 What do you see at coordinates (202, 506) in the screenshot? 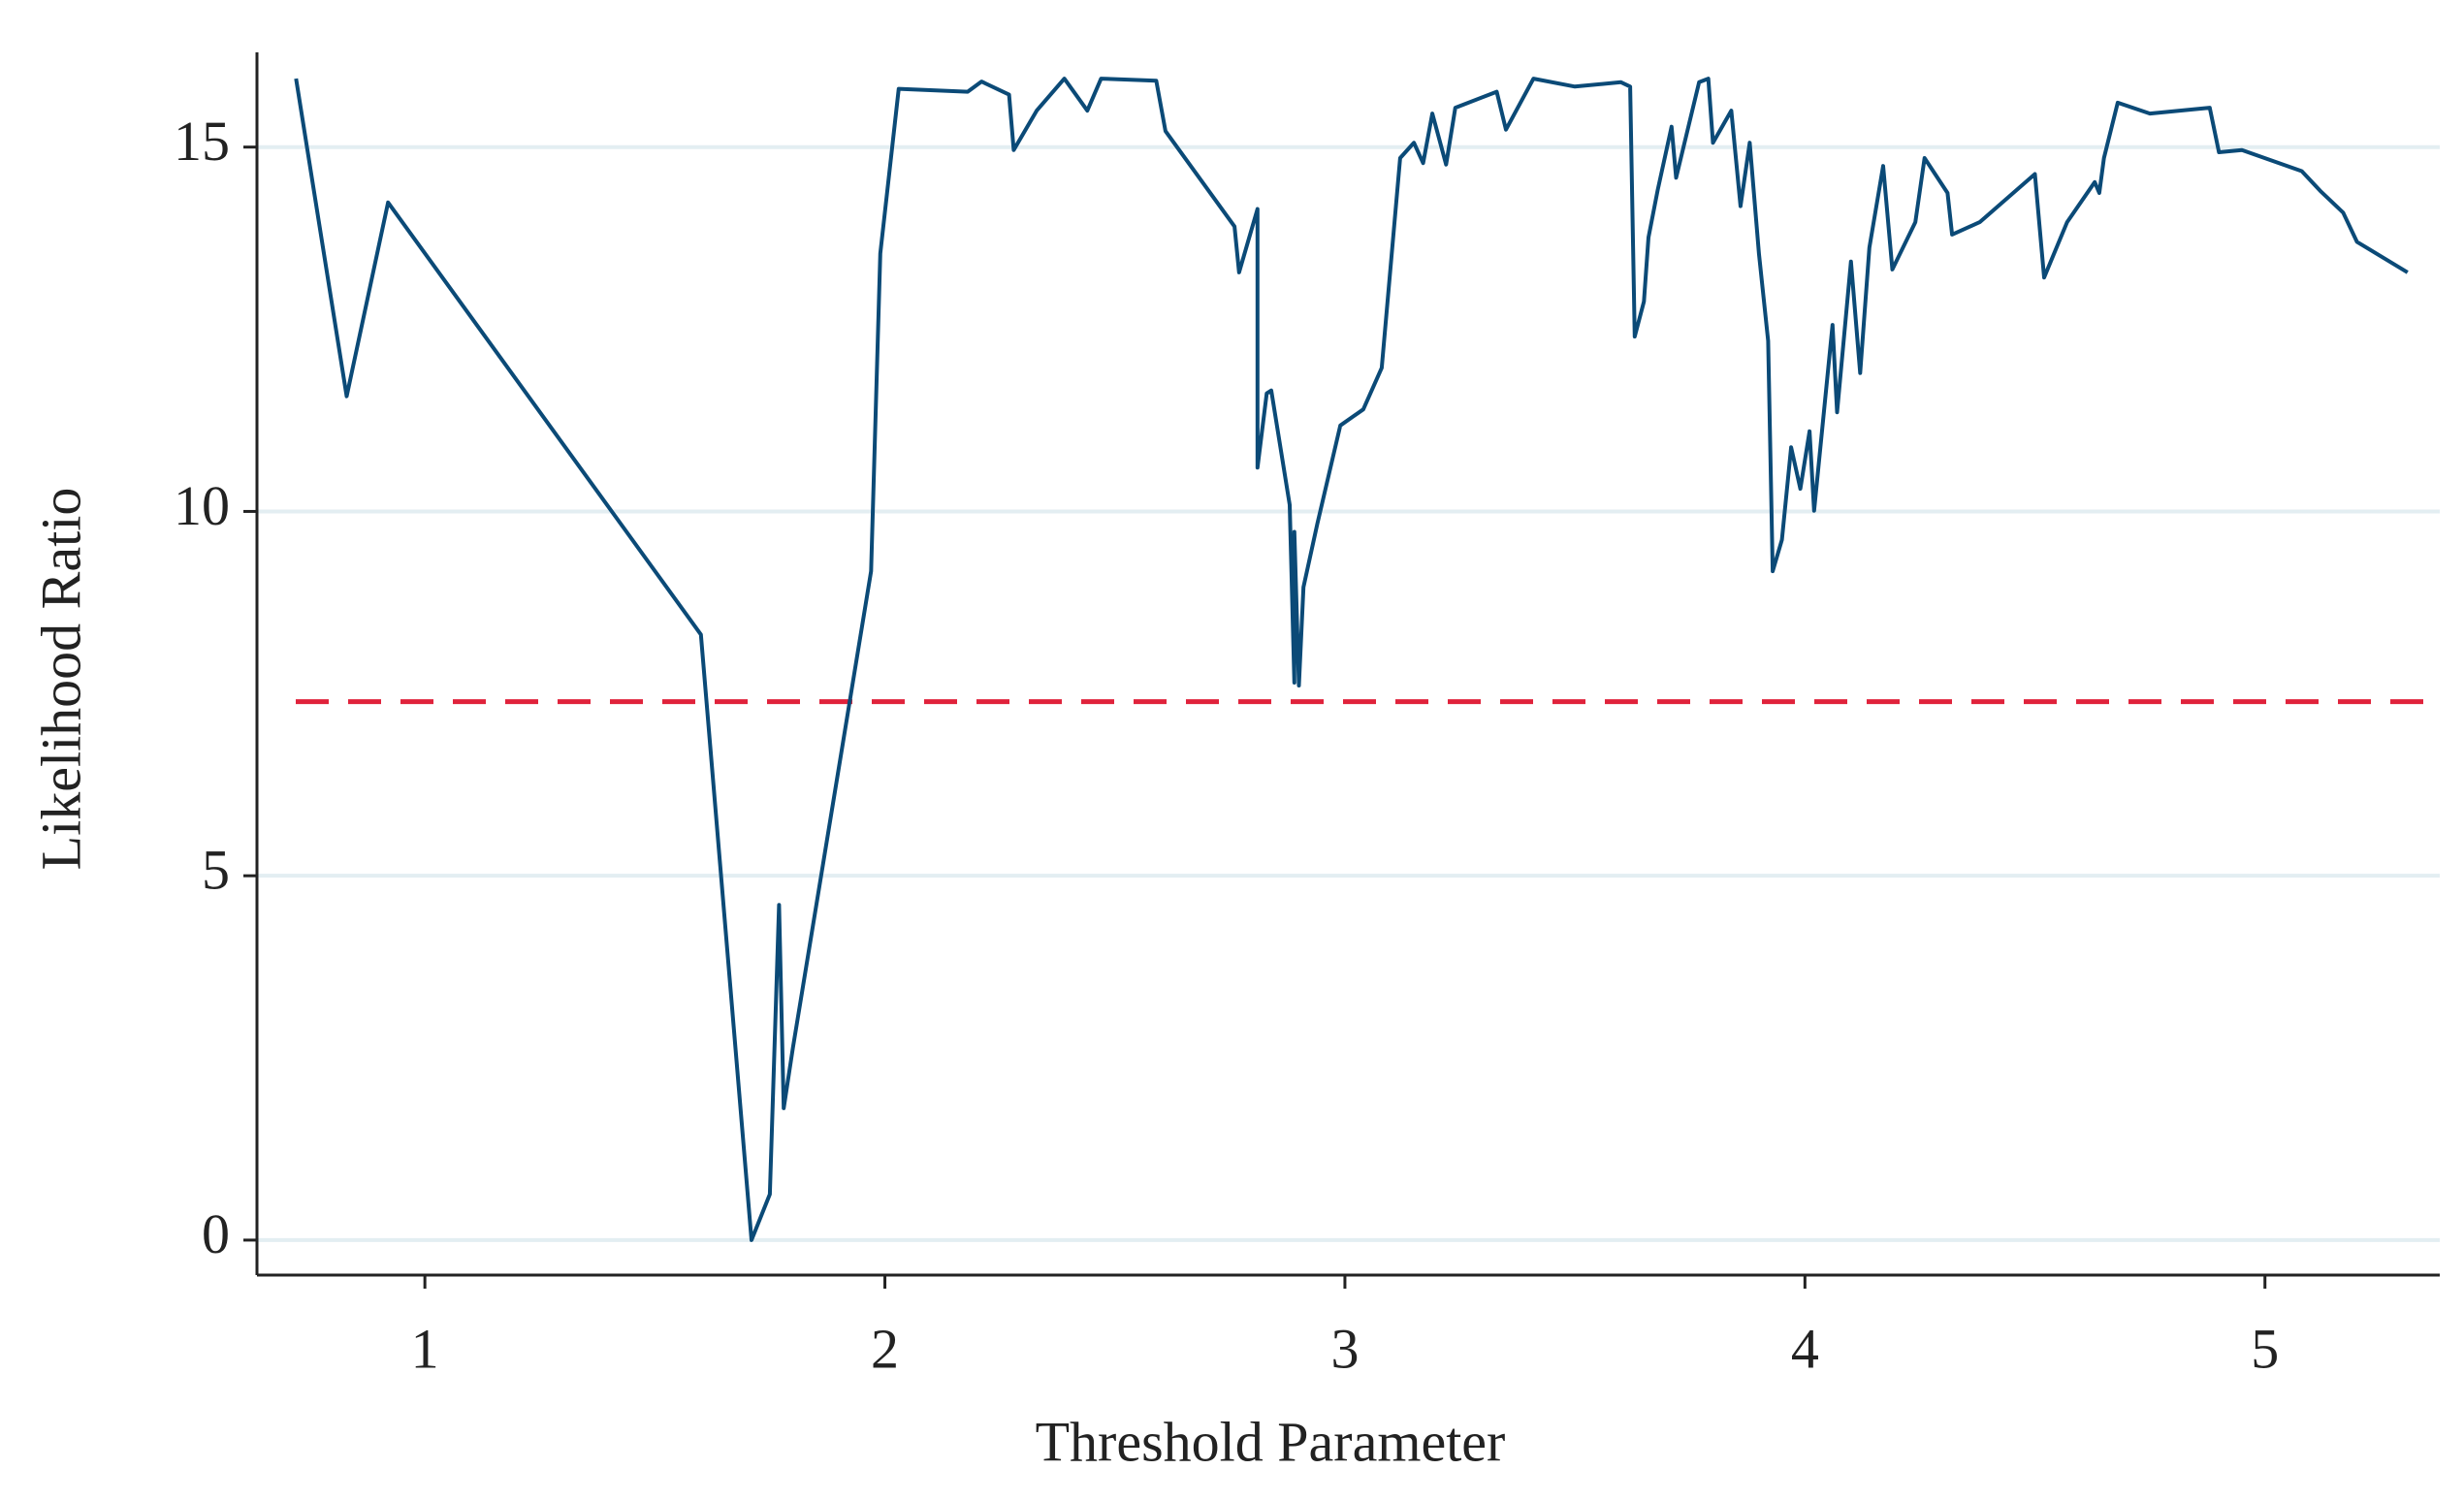
I see `y-tick-label: 10` at bounding box center [202, 506].